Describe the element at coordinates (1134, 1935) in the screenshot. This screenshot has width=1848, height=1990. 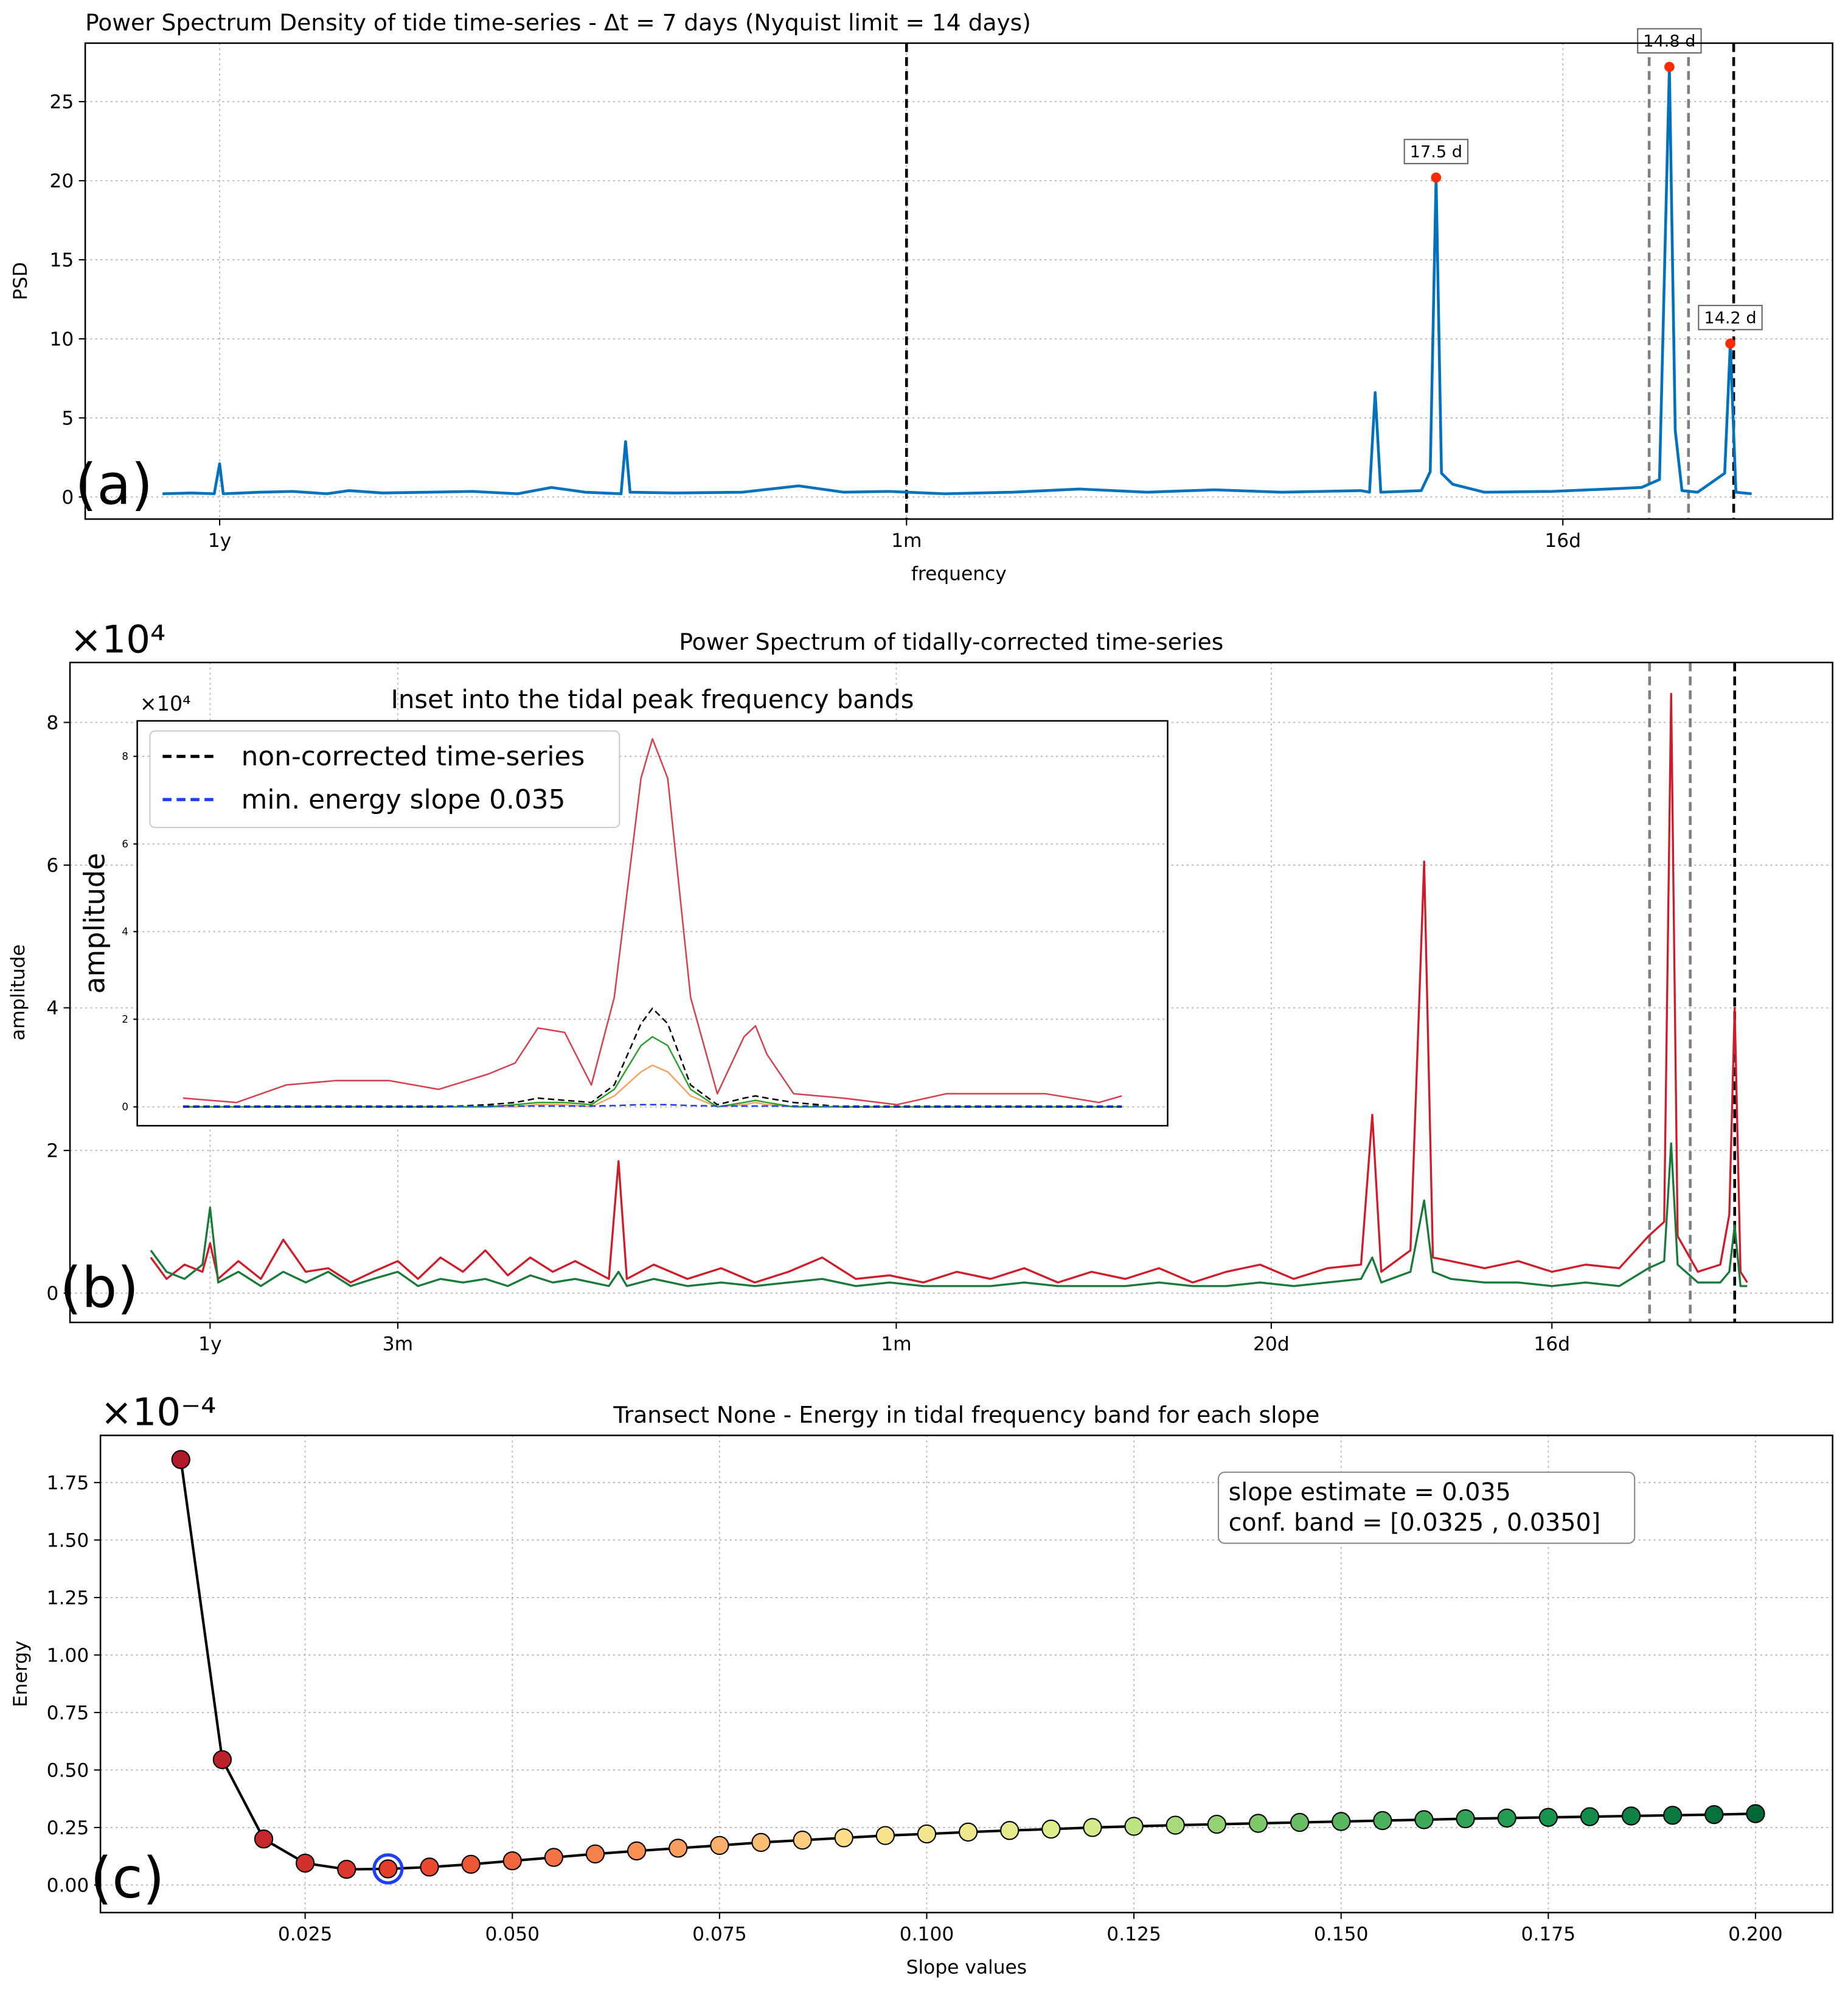
I see `x-tick-label: 0.125` at that location.